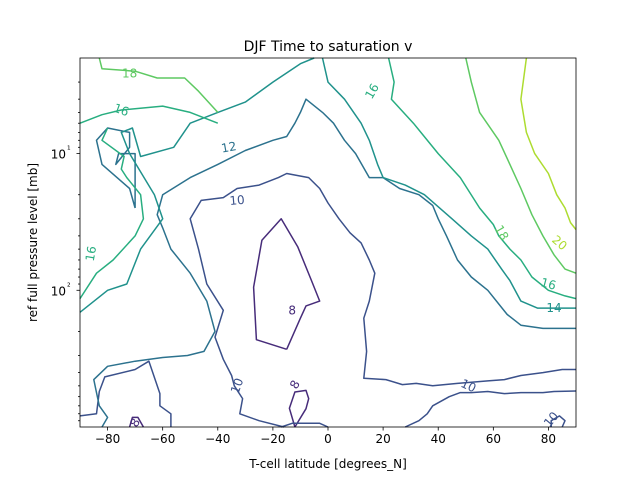 This screenshot has width=640, height=484. I want to click on chart-title: DJF Time to saturation v, so click(328, 47).